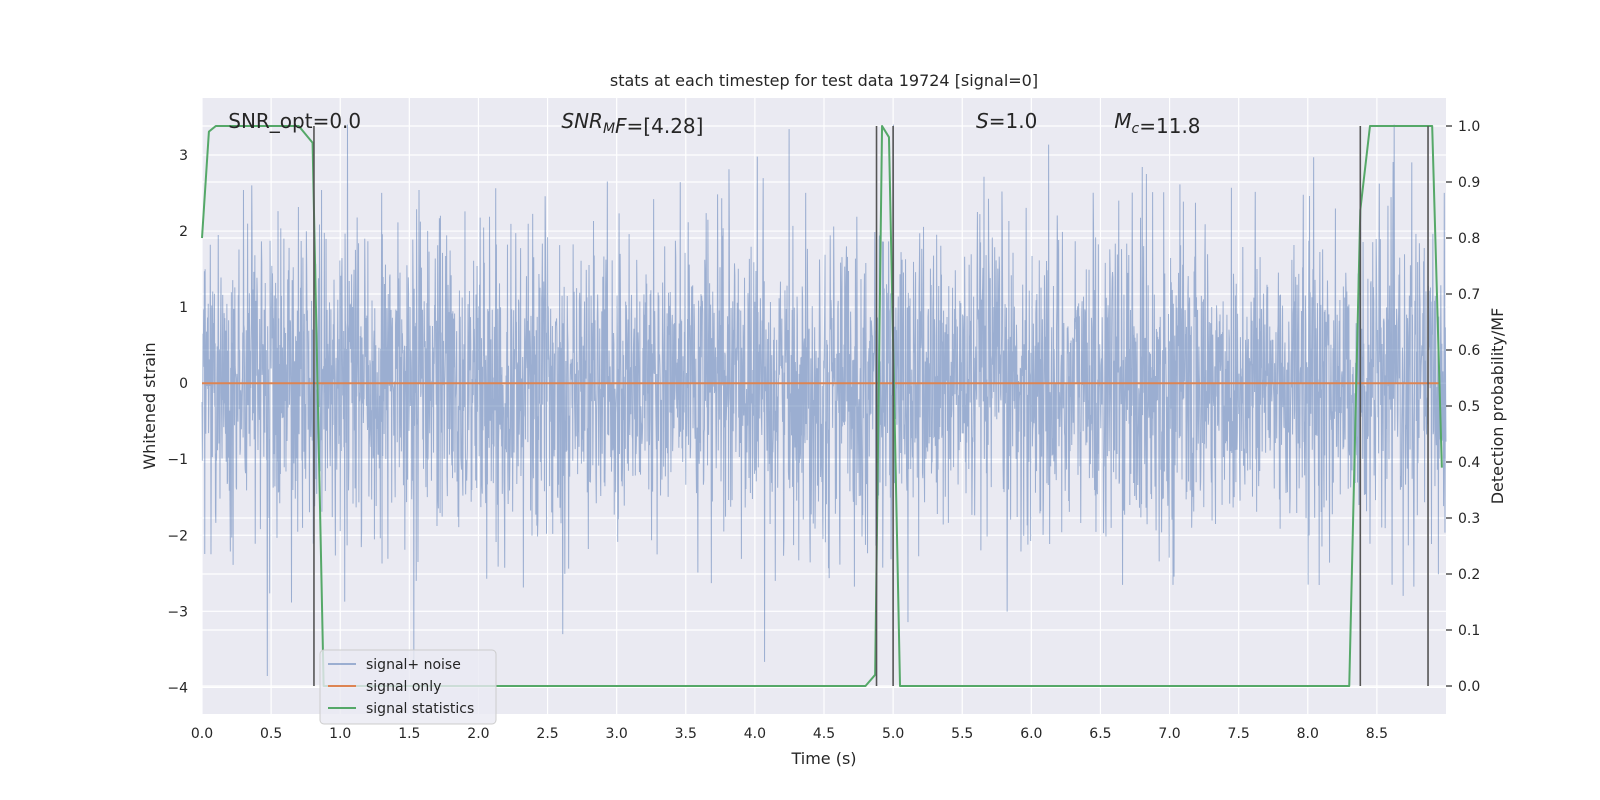 Image resolution: width=1600 pixels, height=800 pixels. What do you see at coordinates (1013, 121) in the screenshot?
I see `annotation-part: =1.0` at bounding box center [1013, 121].